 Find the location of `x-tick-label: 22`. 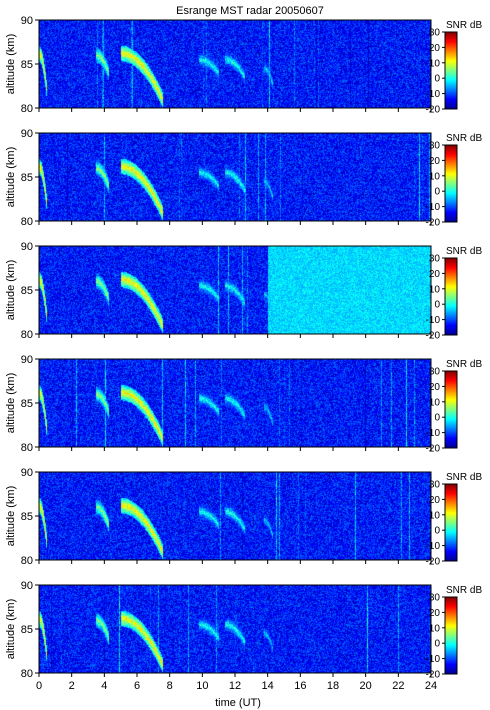

x-tick-label: 22 is located at coordinates (398, 686).